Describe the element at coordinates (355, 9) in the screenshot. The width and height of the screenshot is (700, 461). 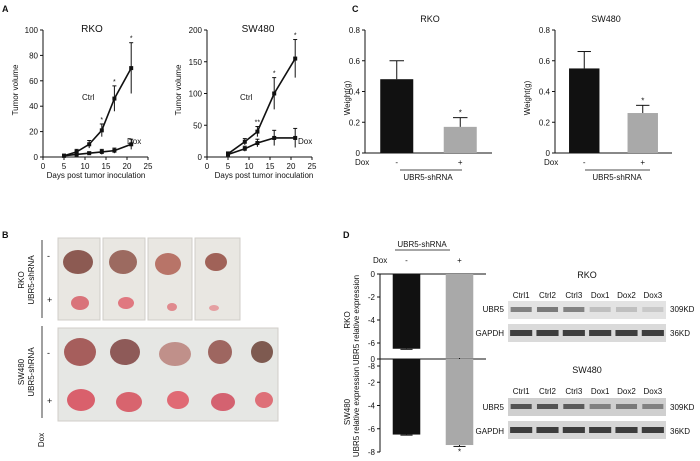
I see `panel-label-c: C` at that location.